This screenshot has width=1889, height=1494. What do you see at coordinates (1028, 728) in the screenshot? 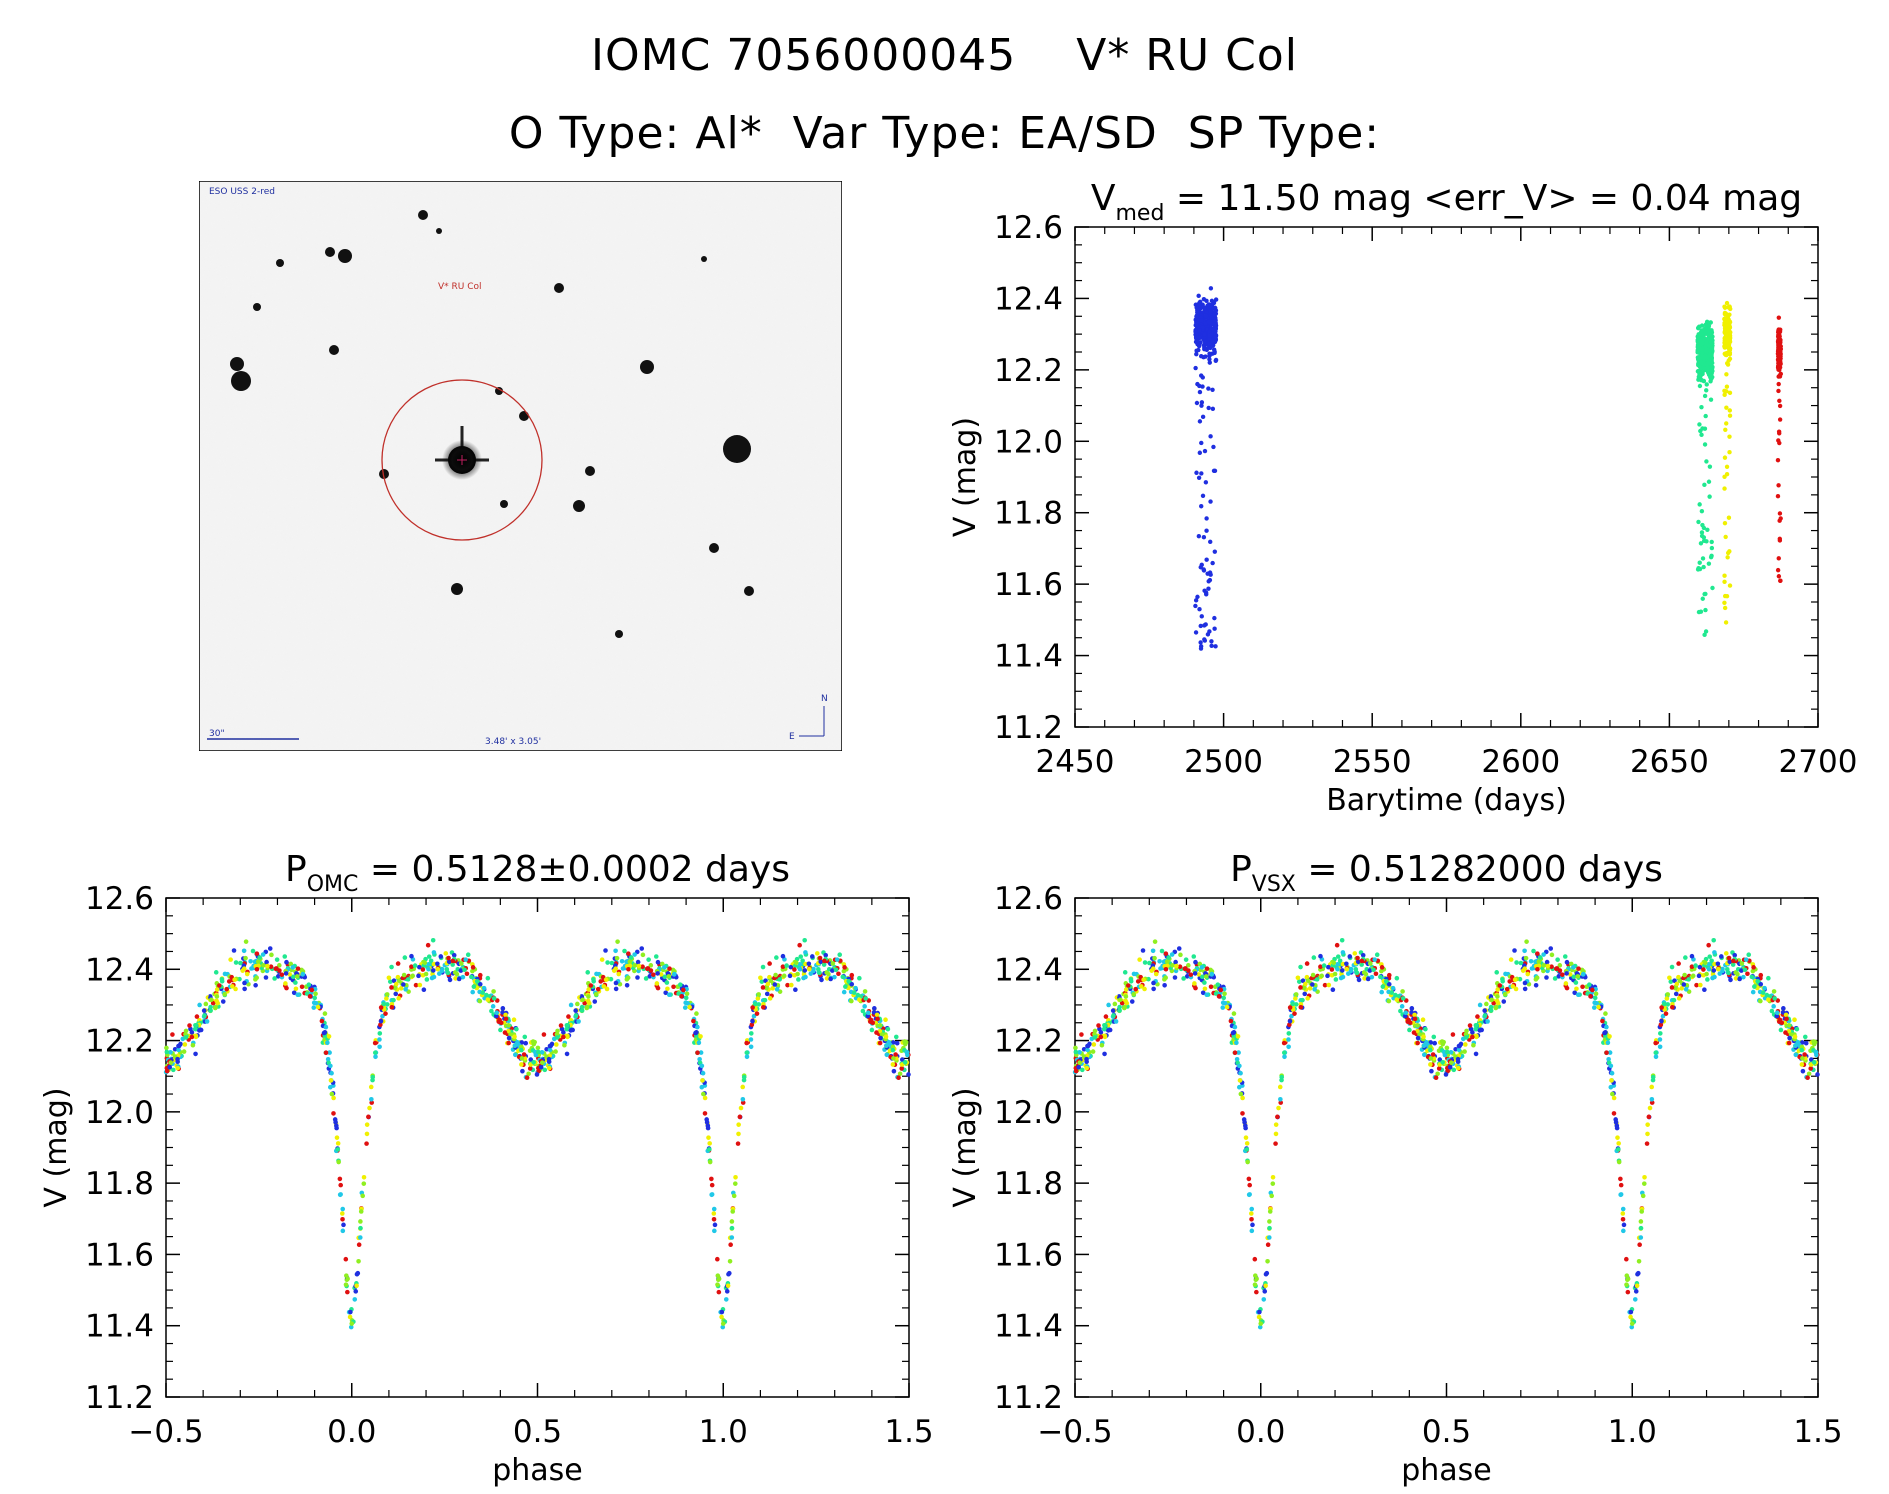
I see `y-tick-label: 11.2` at bounding box center [1028, 728].